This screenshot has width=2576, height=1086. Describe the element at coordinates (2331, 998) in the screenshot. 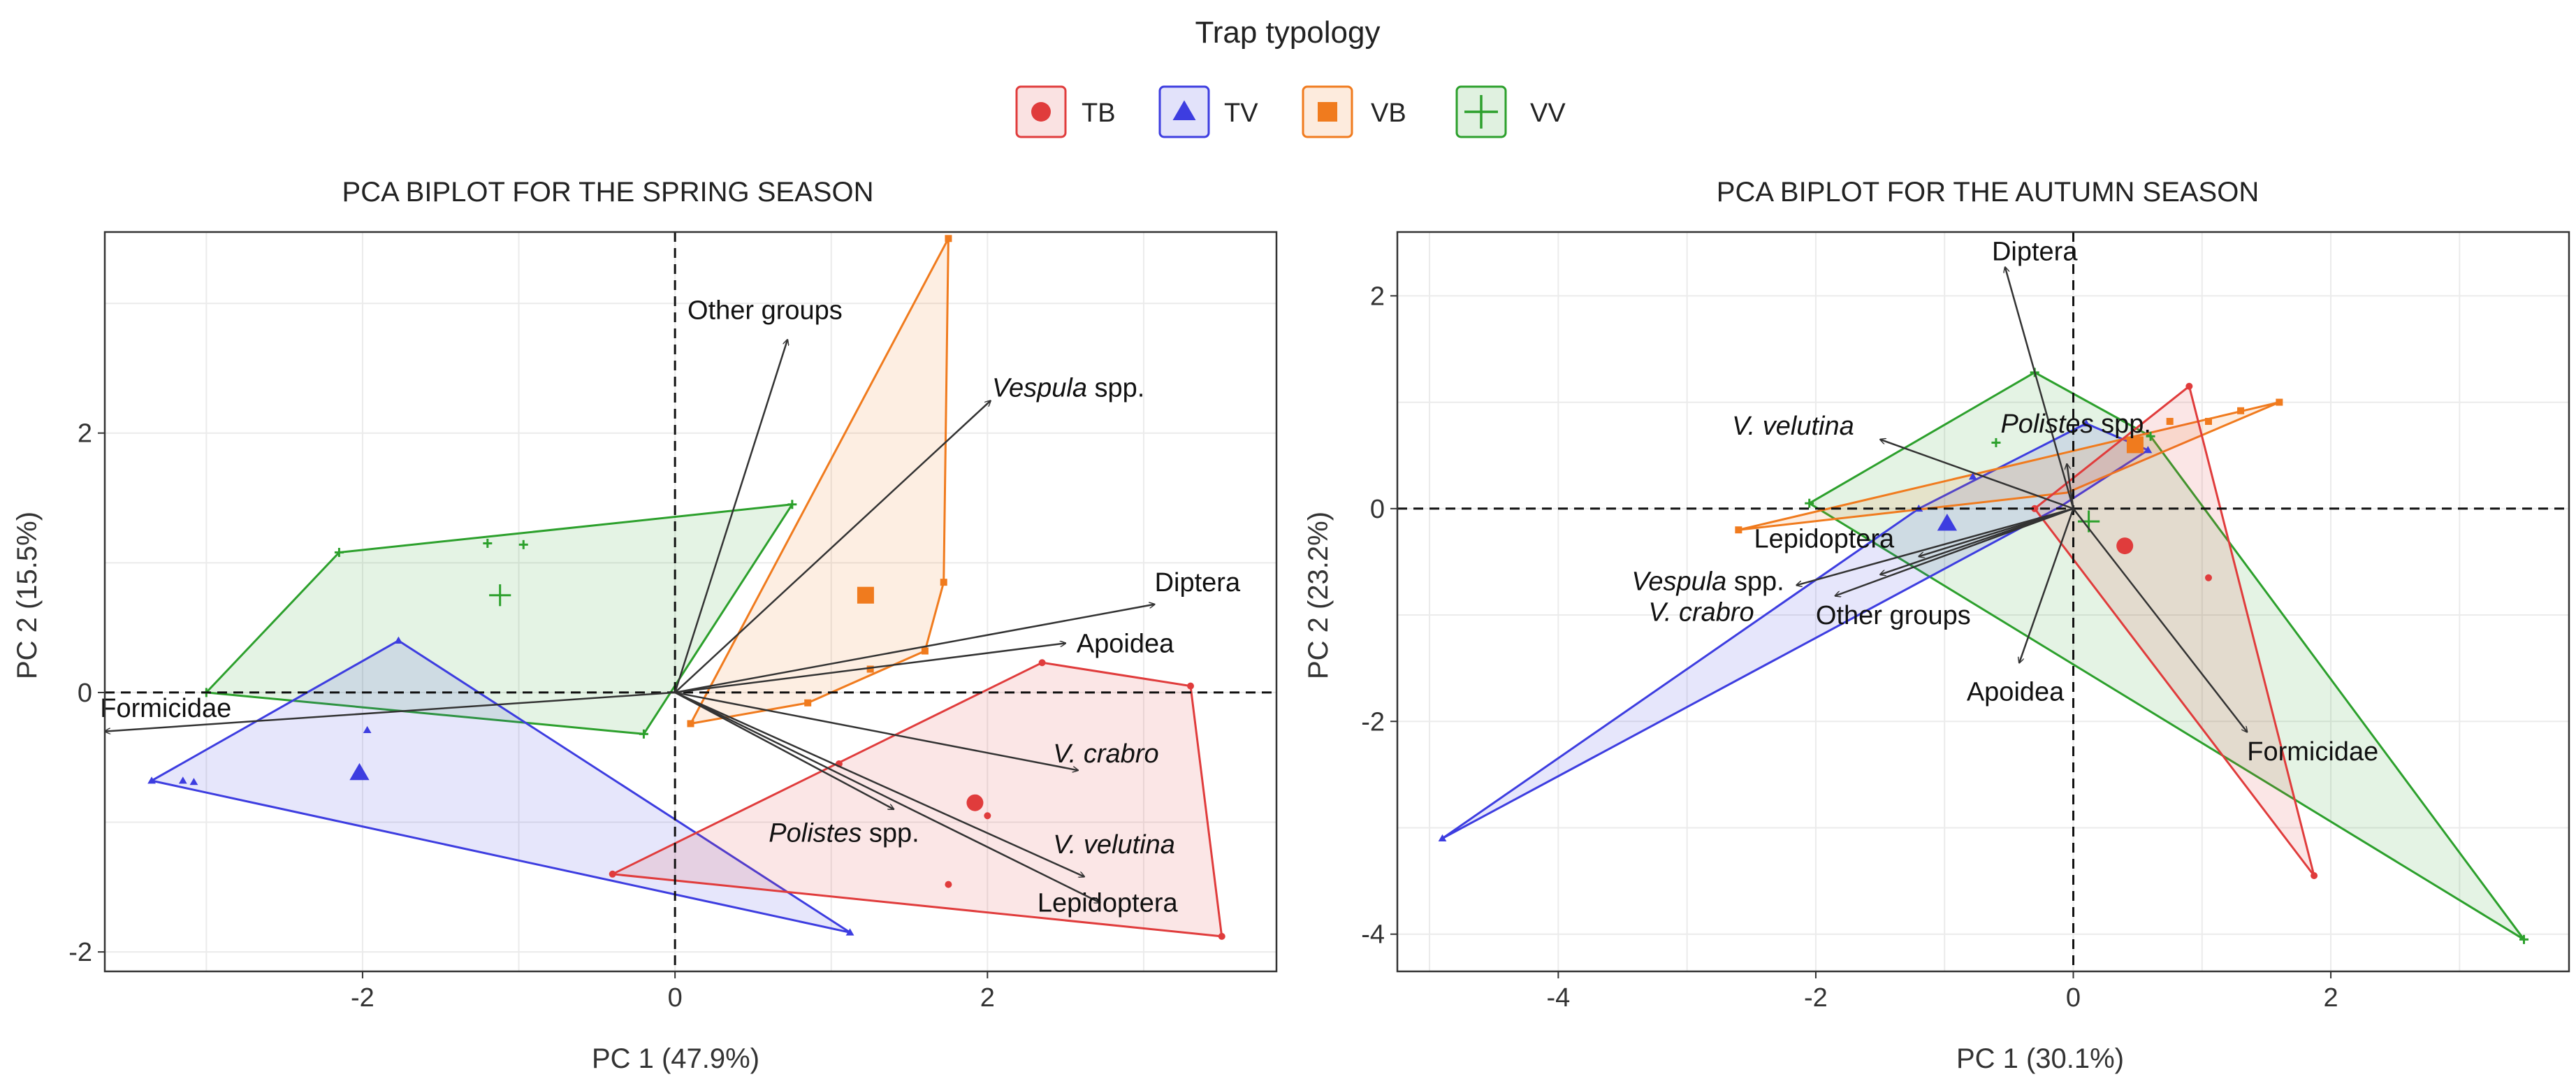

I see `autumn-x-tick-label: 2` at that location.